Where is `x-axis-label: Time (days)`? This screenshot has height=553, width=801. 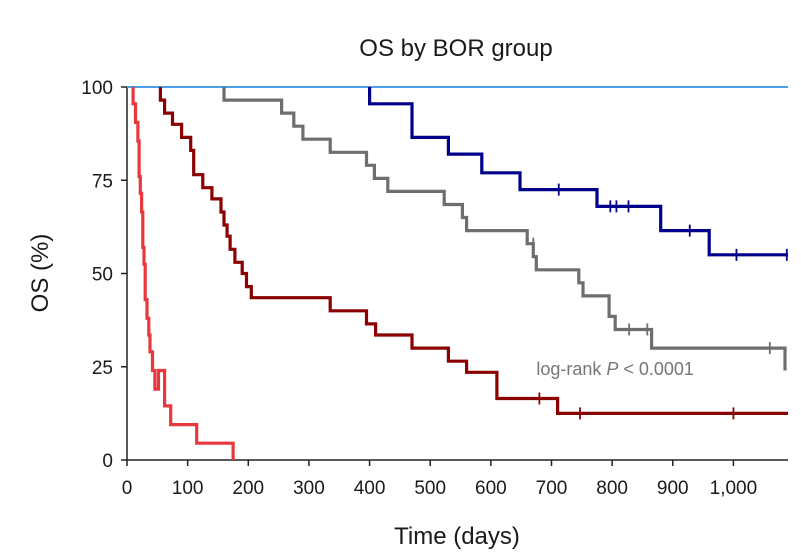
x-axis-label: Time (days) is located at coordinates (457, 536).